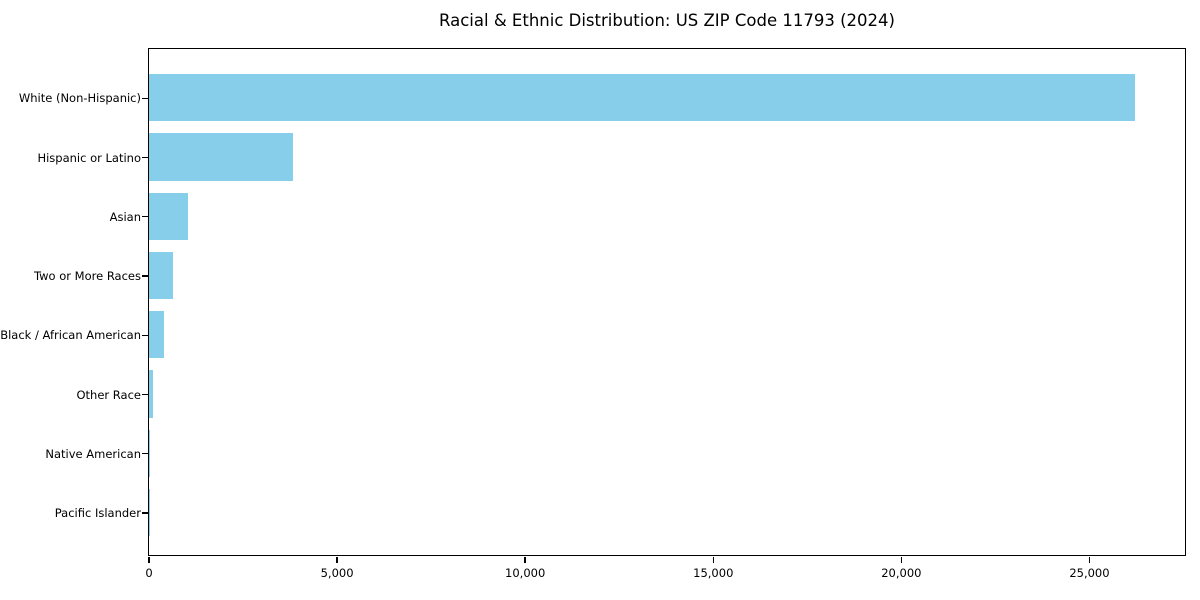 Image resolution: width=1200 pixels, height=600 pixels. What do you see at coordinates (97, 512) in the screenshot?
I see `y-tick-label: Pacific Islander` at bounding box center [97, 512].